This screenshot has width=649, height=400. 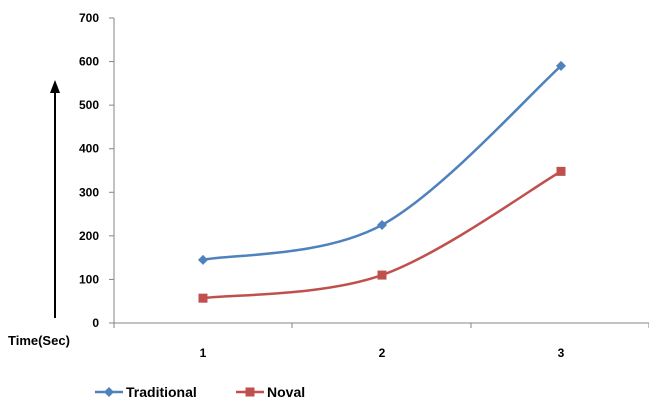 I want to click on x-tick-label: 3, so click(x=561, y=353).